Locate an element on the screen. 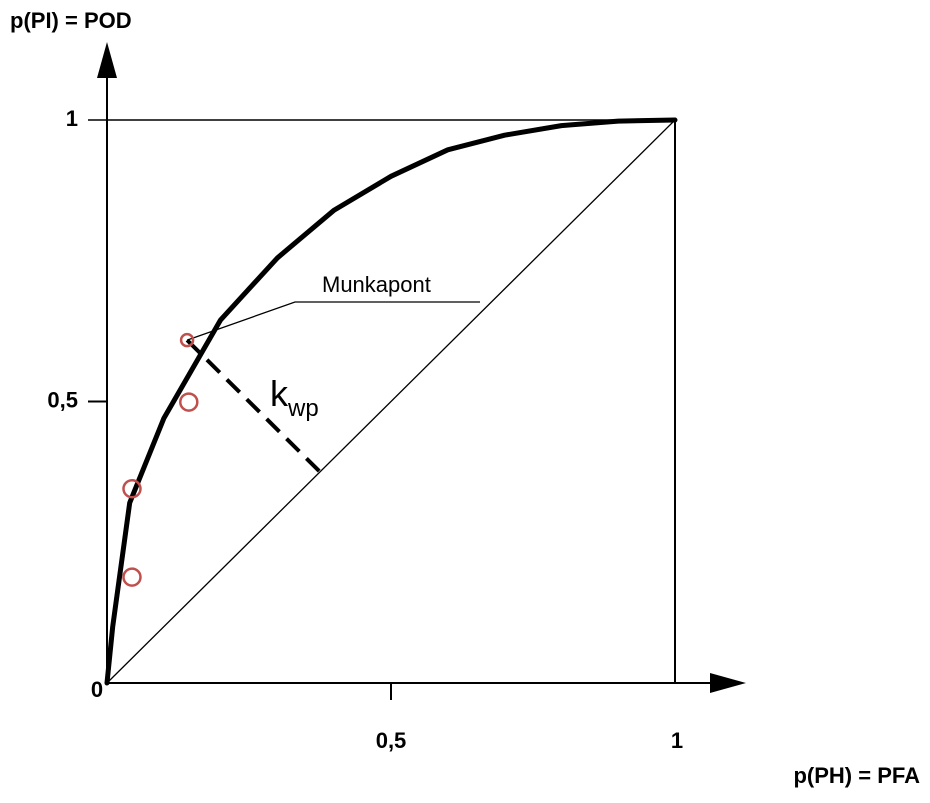  x-tick-label: 1 is located at coordinates (677, 740).